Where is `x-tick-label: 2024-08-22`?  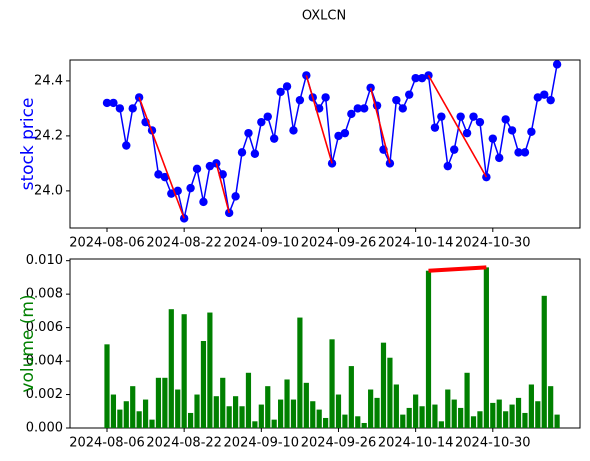
x-tick-label: 2024-08-22 is located at coordinates (184, 243).